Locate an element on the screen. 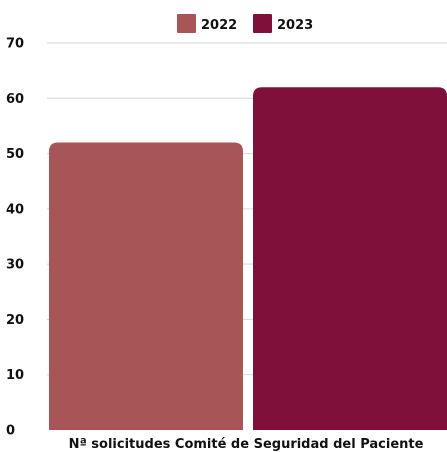  legend-swatch-2023 is located at coordinates (262, 23).